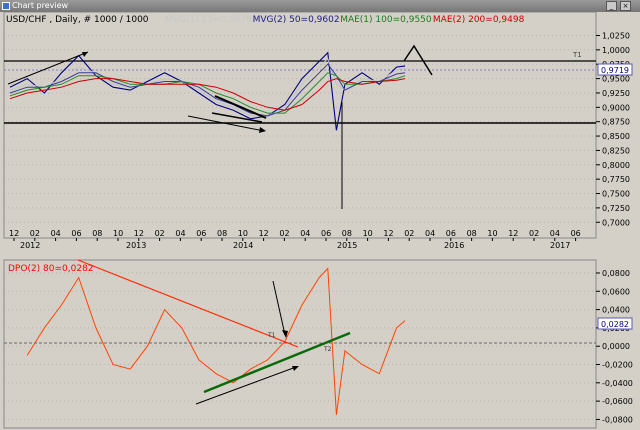 The image size is (640, 430). What do you see at coordinates (77, 20) in the screenshot?
I see `price-legend-item: USD/CHF , Daily, # 1000 / 1000` at bounding box center [77, 20].